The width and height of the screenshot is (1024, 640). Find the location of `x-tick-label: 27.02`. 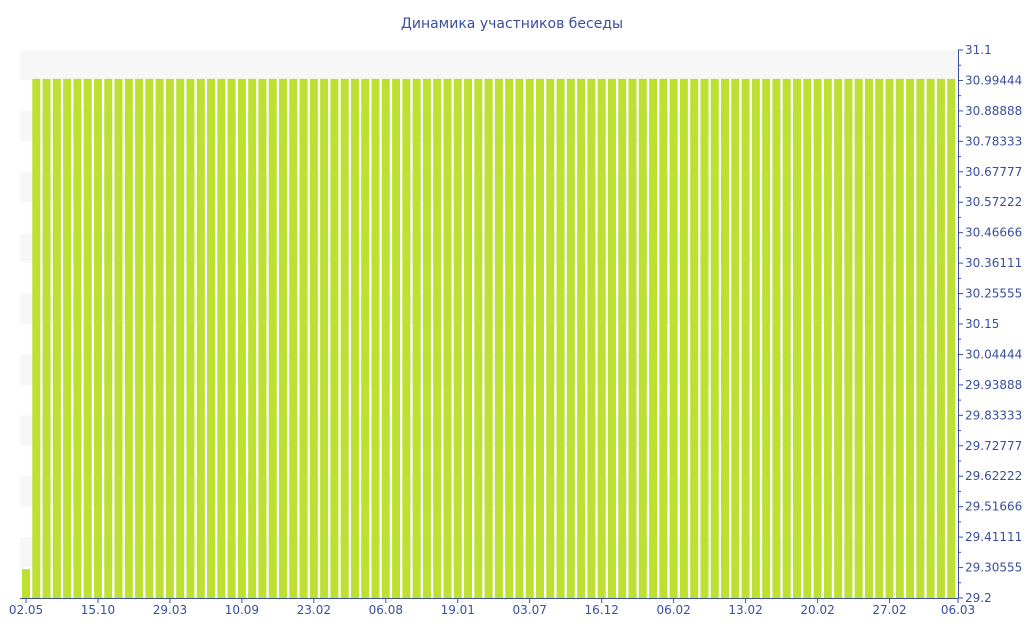

x-tick-label: 27.02 is located at coordinates (889, 610).